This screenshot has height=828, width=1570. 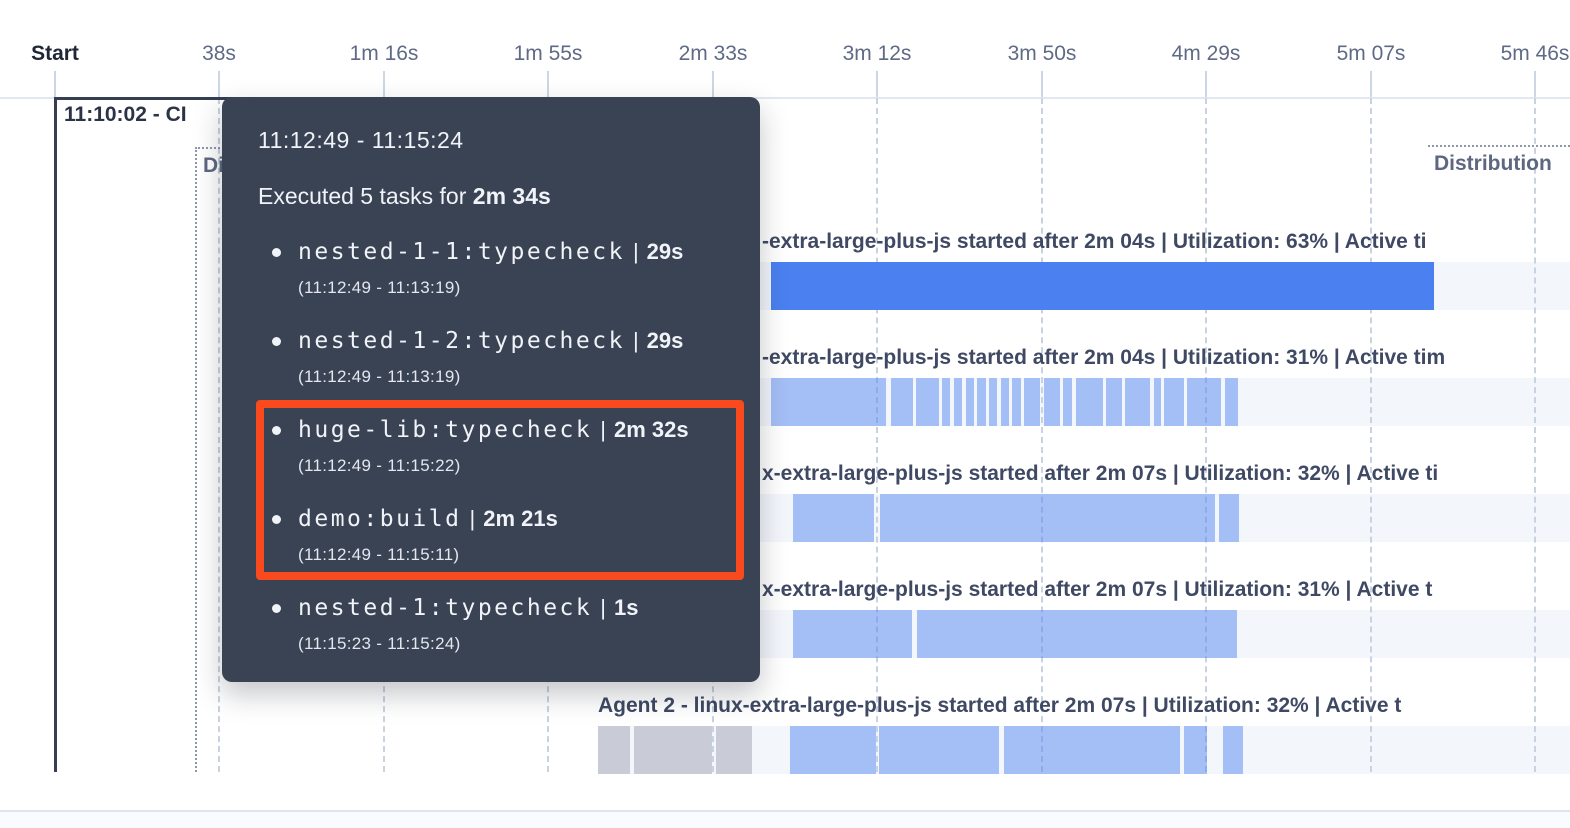 What do you see at coordinates (785, 820) in the screenshot?
I see `page-bottom-strip` at bounding box center [785, 820].